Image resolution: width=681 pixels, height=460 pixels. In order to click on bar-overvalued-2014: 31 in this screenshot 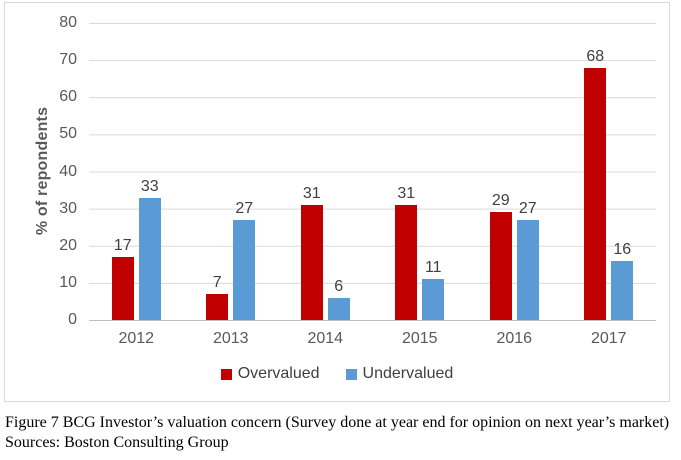, I will do `click(311, 252)`.